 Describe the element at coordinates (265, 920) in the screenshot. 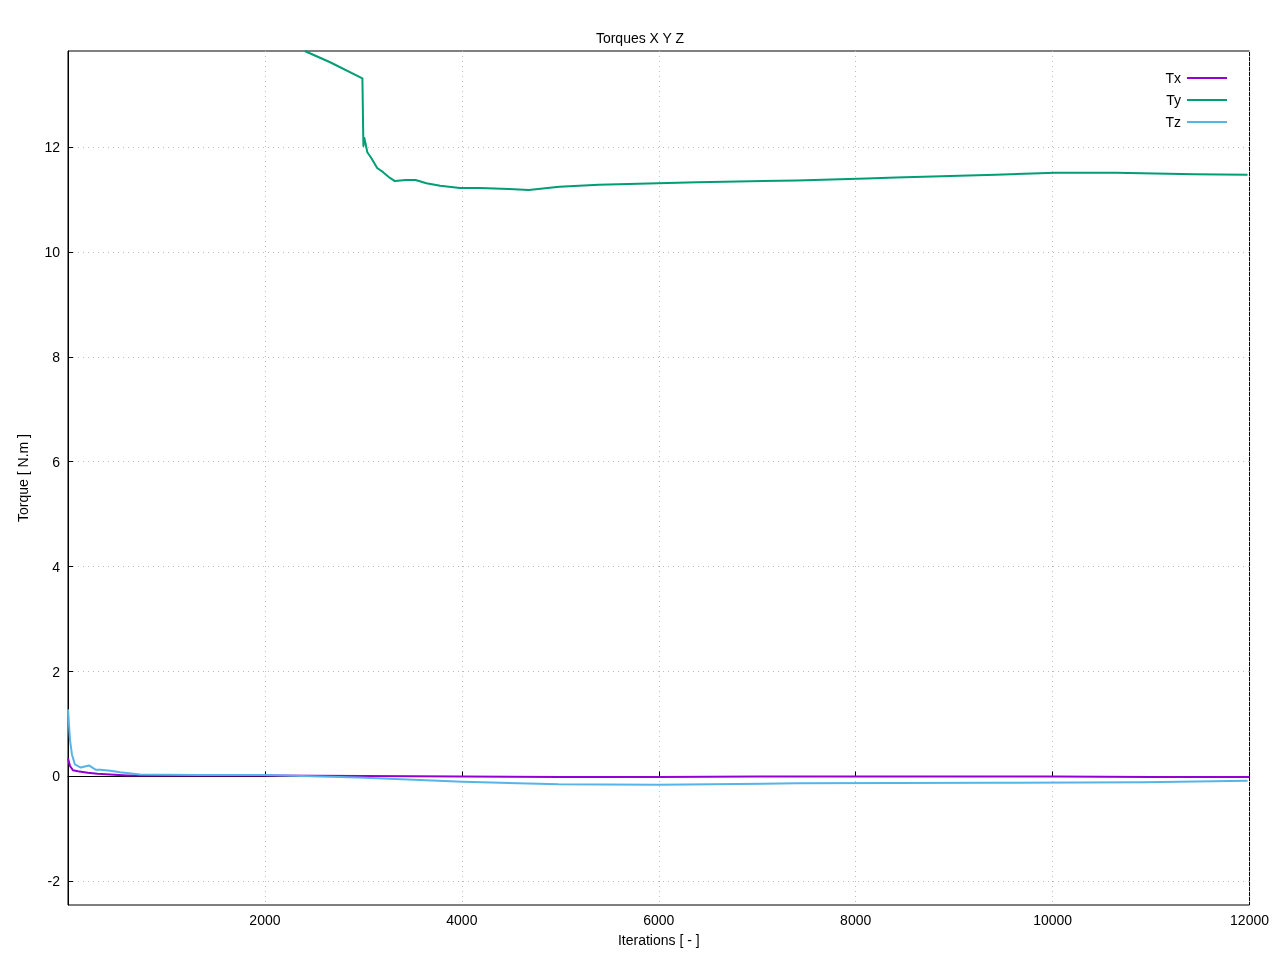

I see `x-tick-label: 2000` at that location.